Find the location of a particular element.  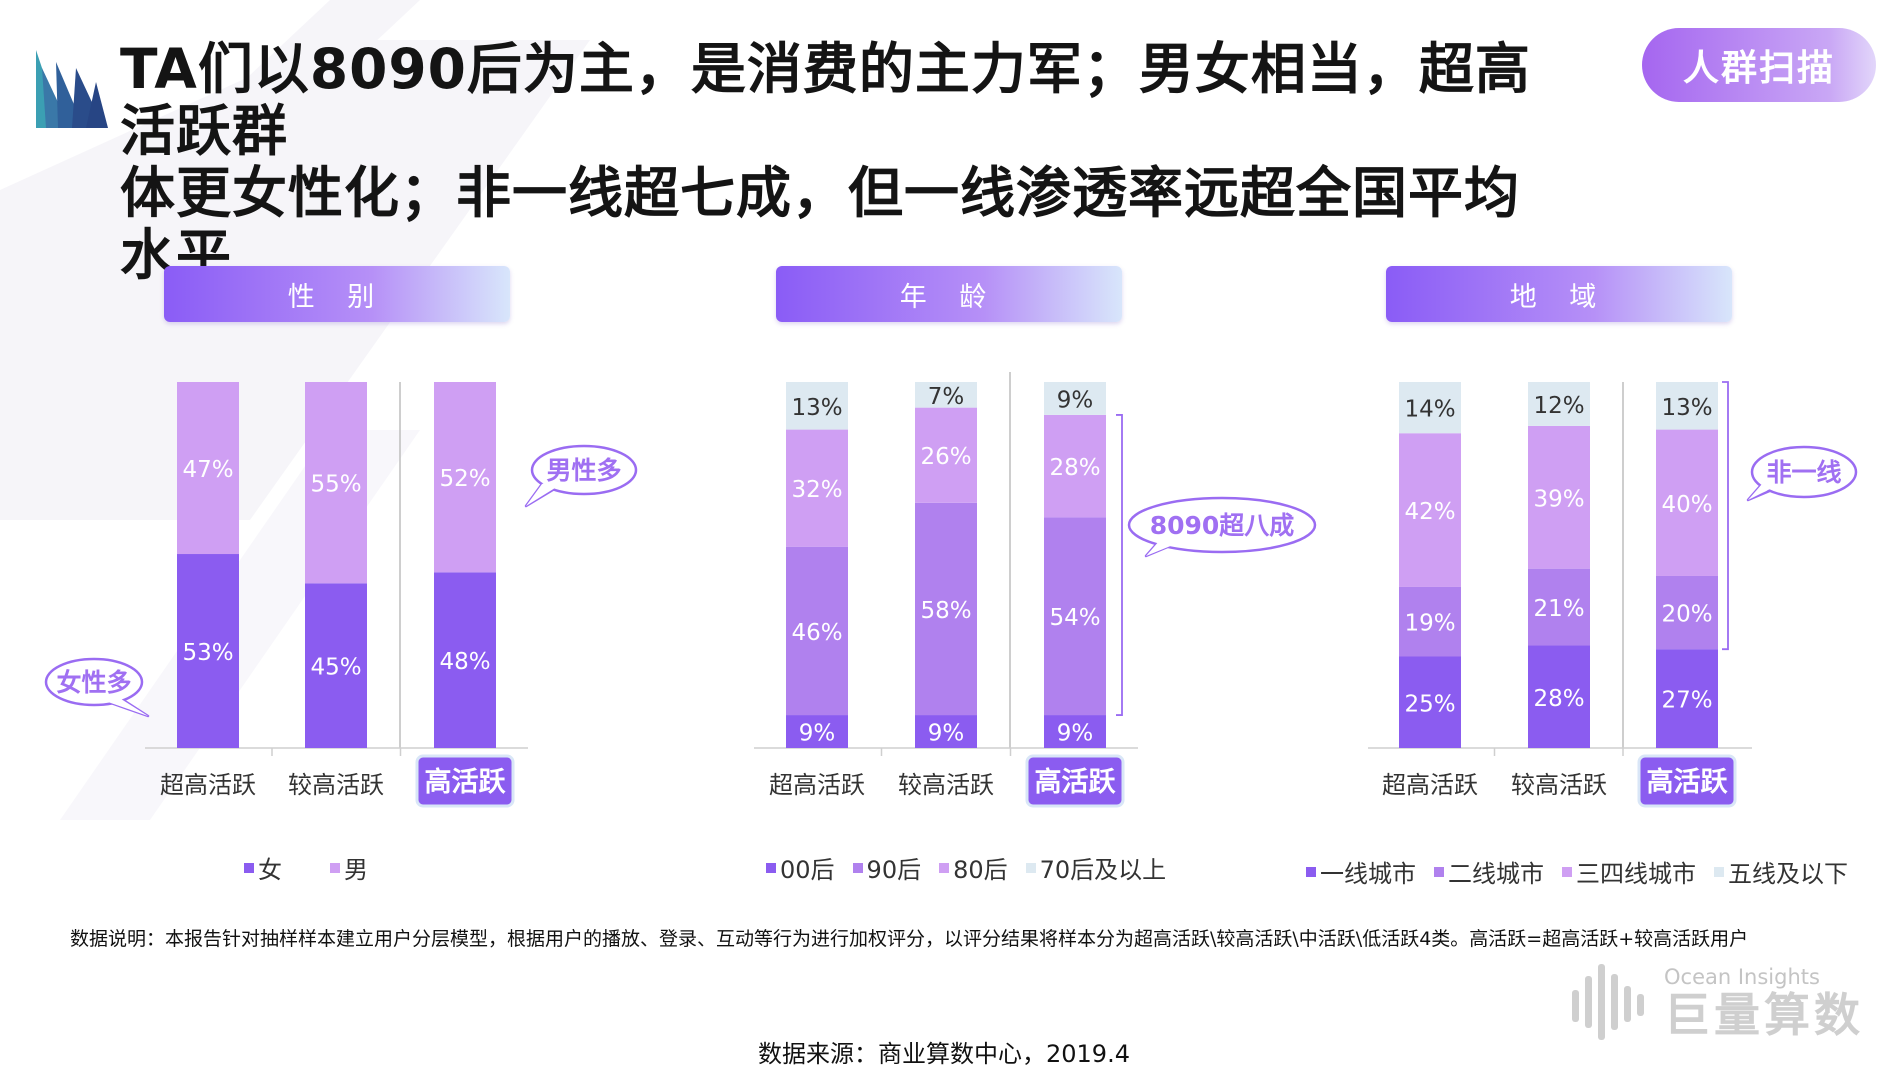

annotation-text: 女性多 is located at coordinates (93, 682).